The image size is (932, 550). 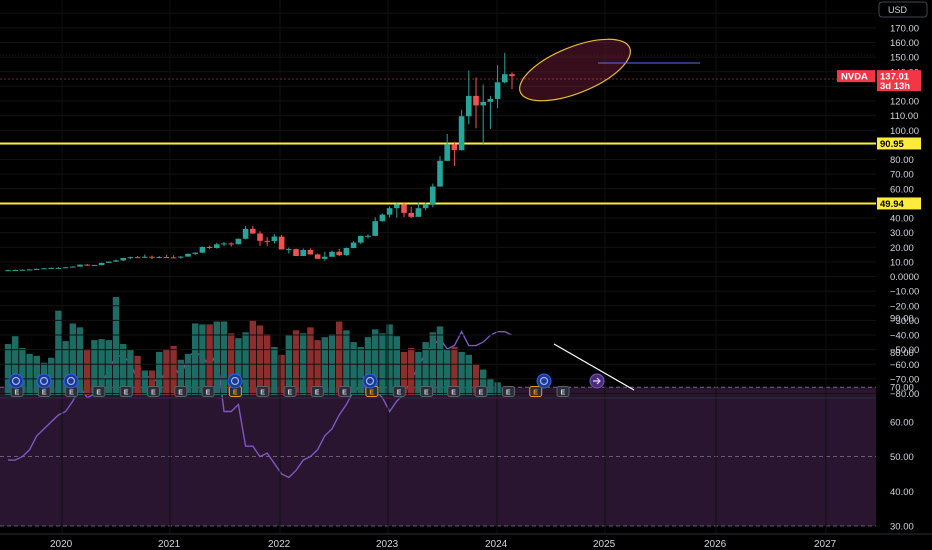 I want to click on level-tag-label: 49.94, so click(x=892, y=204).